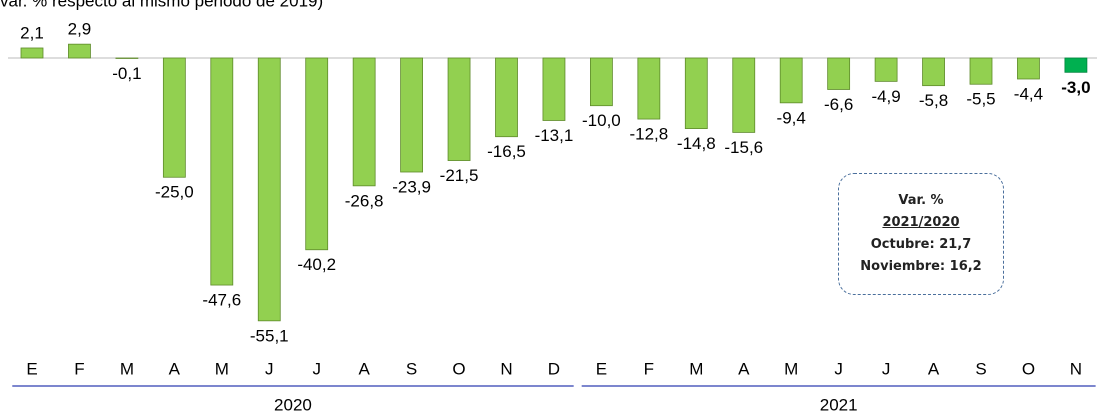  What do you see at coordinates (921, 200) in the screenshot?
I see `annotation-line: Var. %` at bounding box center [921, 200].